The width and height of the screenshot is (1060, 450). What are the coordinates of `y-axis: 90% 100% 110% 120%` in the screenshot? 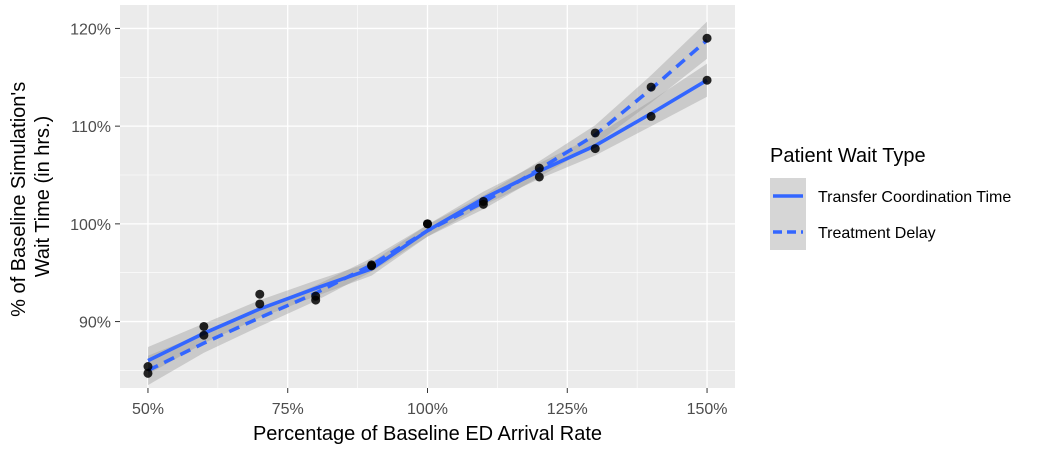 It's located at (95, 176).